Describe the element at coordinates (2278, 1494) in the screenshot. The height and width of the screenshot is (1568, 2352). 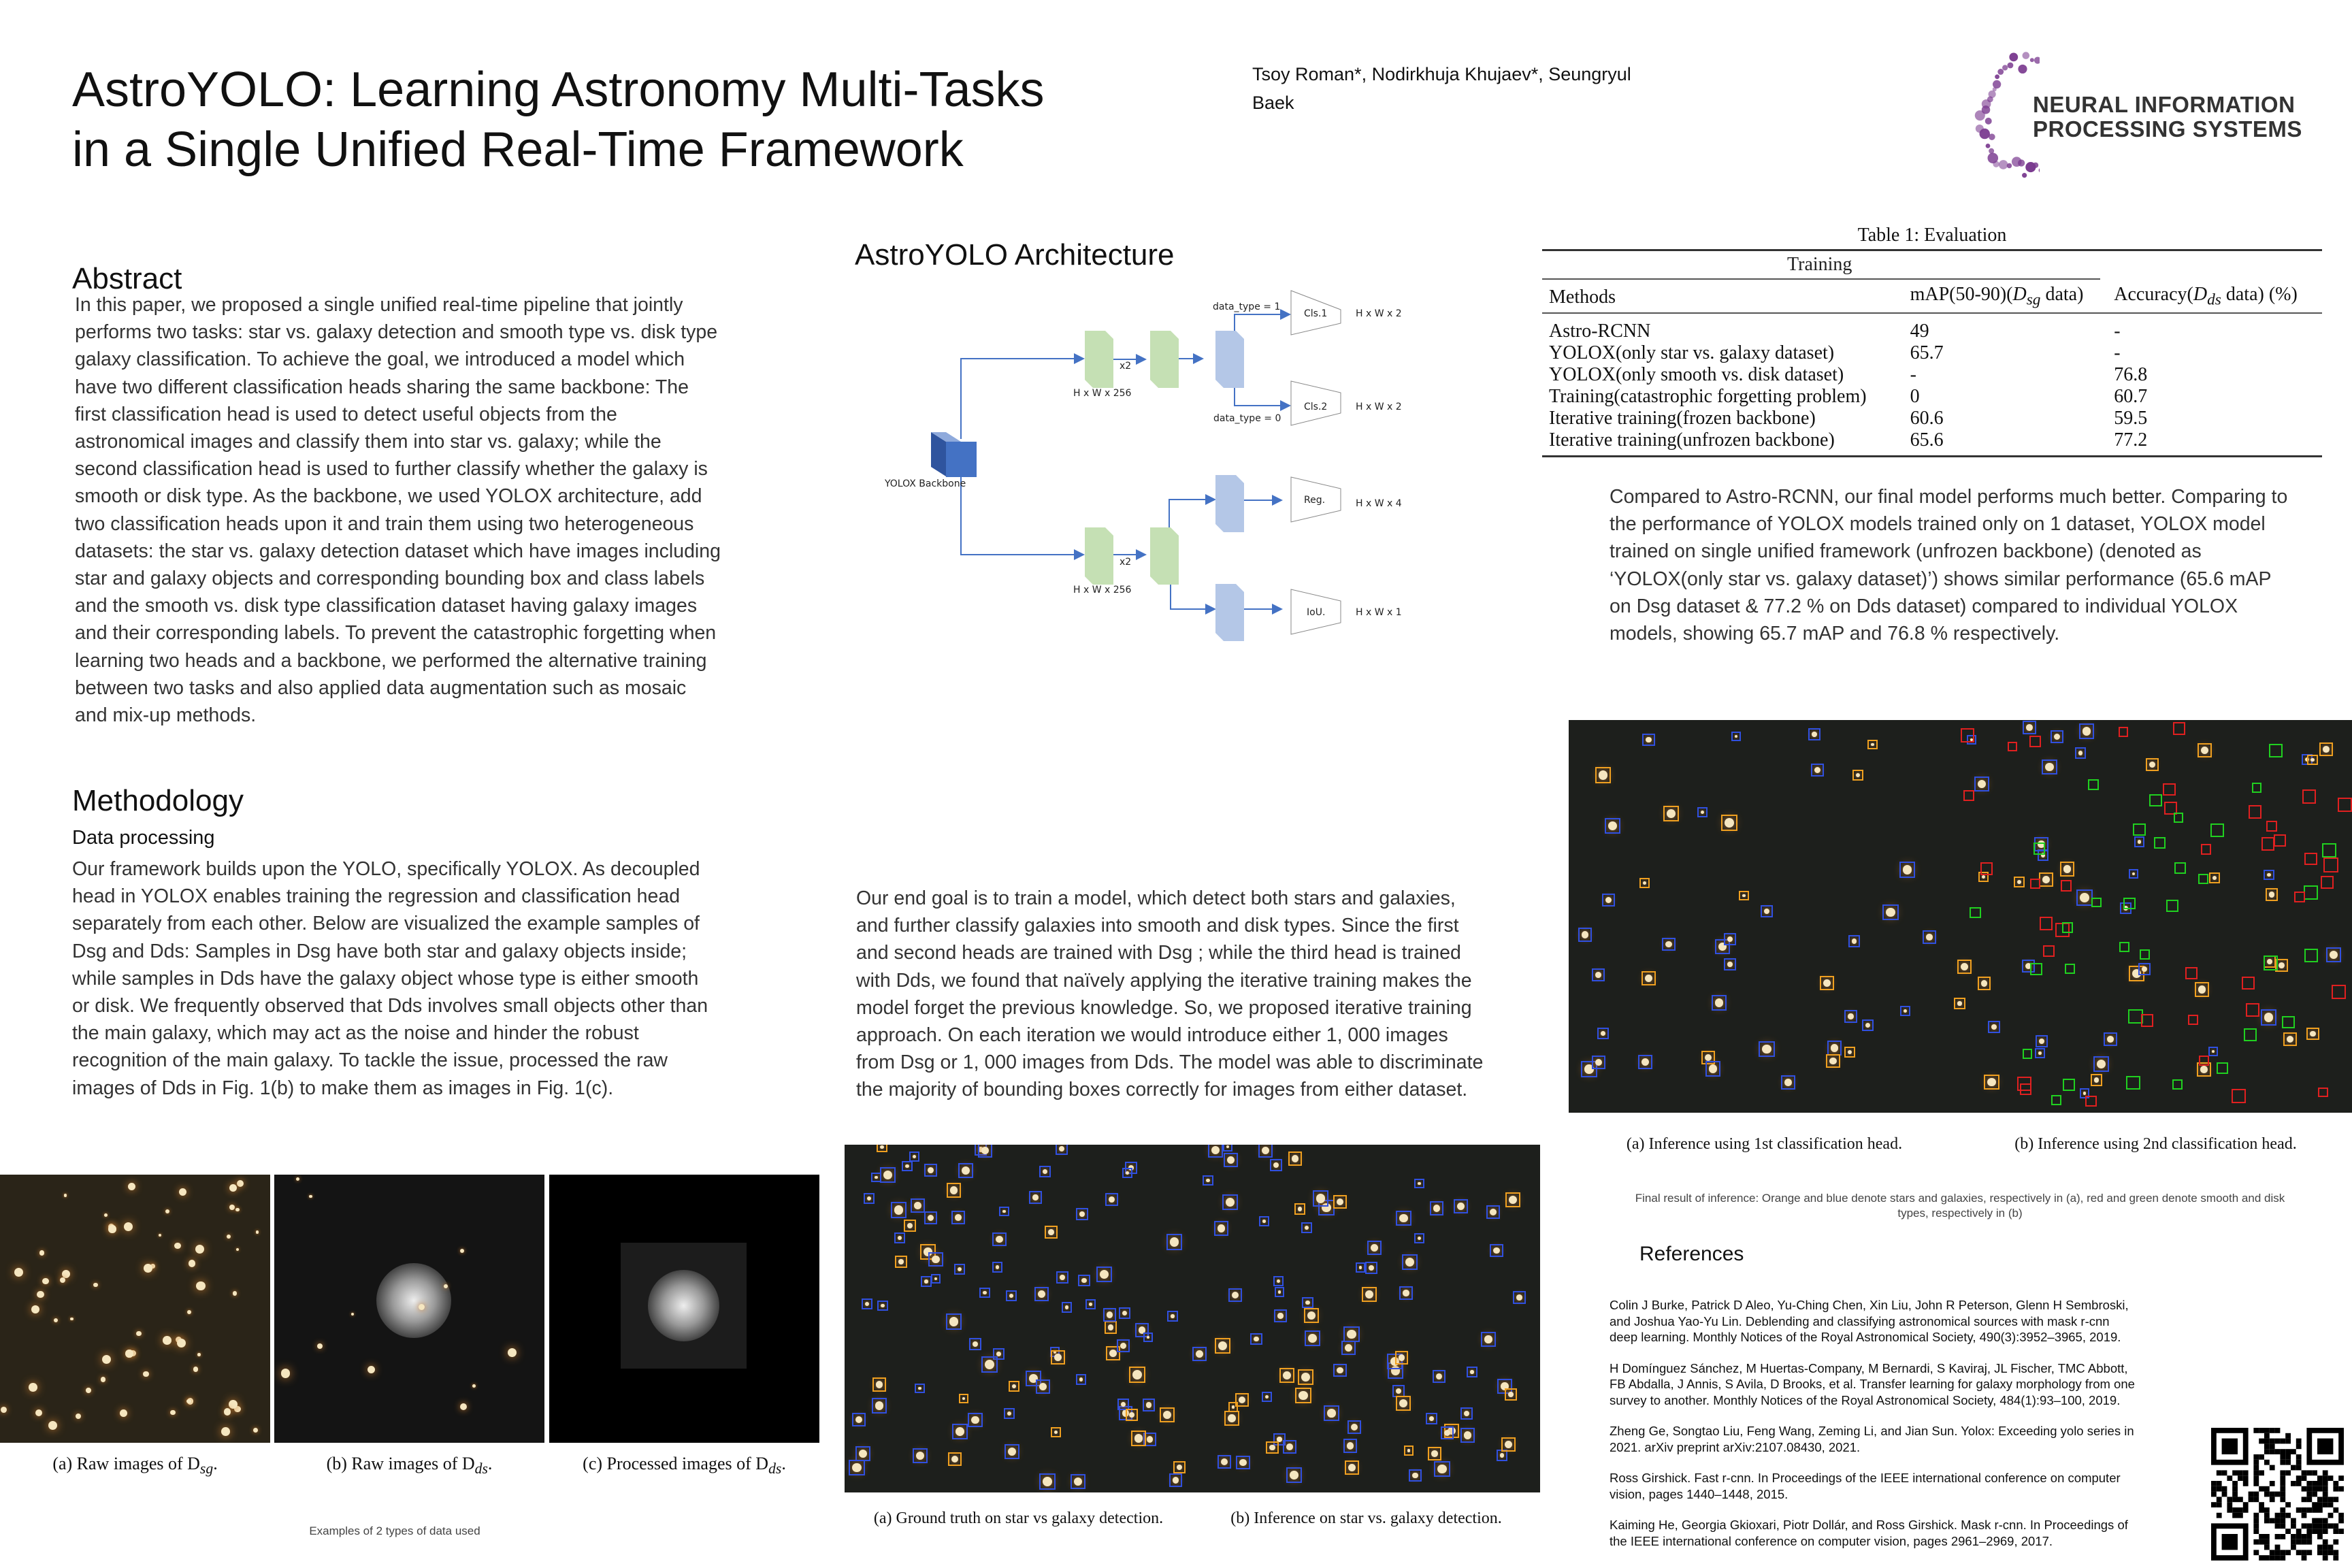
I see `qr-code` at that location.